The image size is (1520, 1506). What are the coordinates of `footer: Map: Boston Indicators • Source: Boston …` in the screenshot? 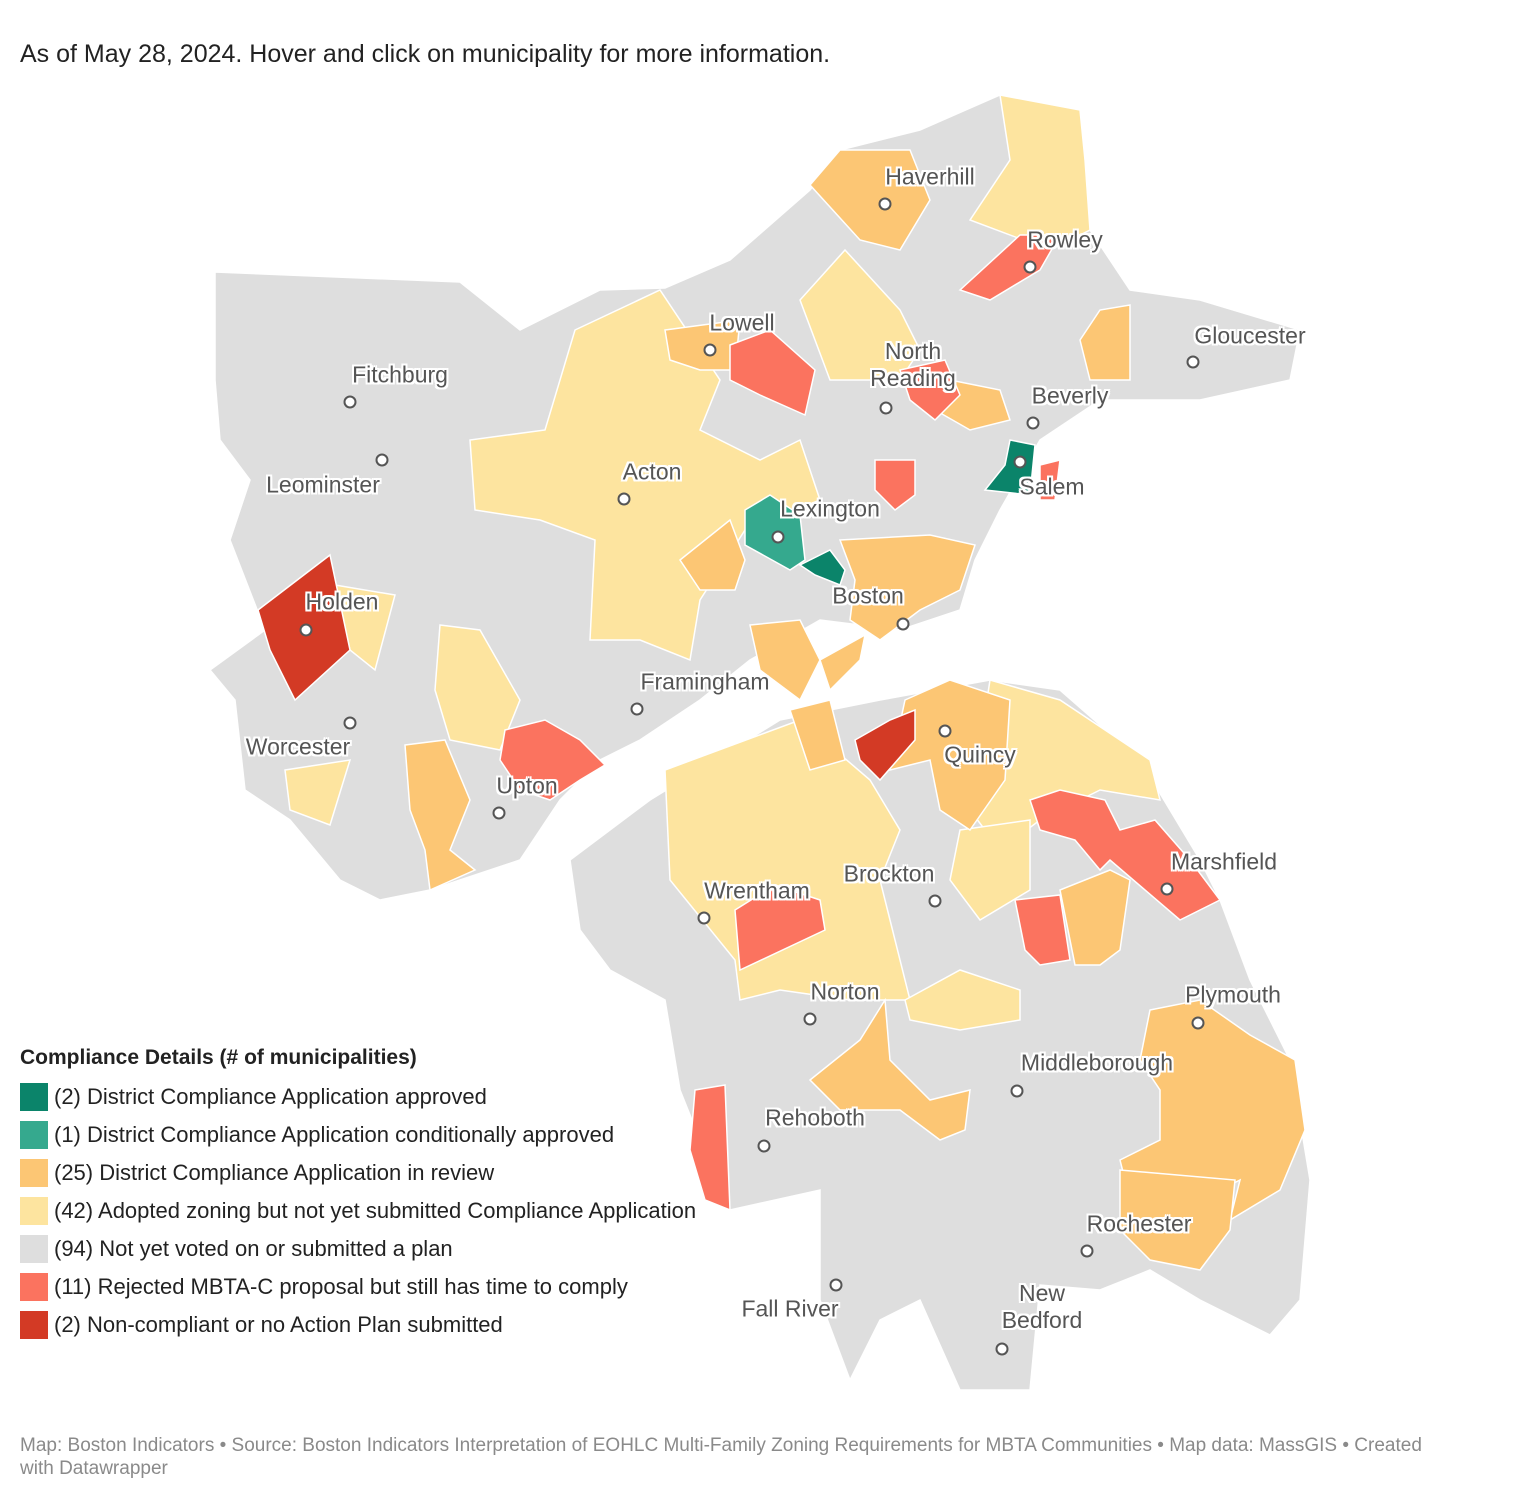 It's located at (721, 1457).